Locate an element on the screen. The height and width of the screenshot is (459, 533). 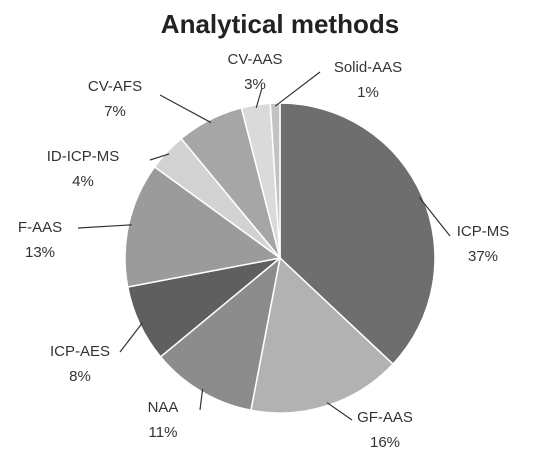
slice-label: Solid-AAS is located at coordinates (368, 67).